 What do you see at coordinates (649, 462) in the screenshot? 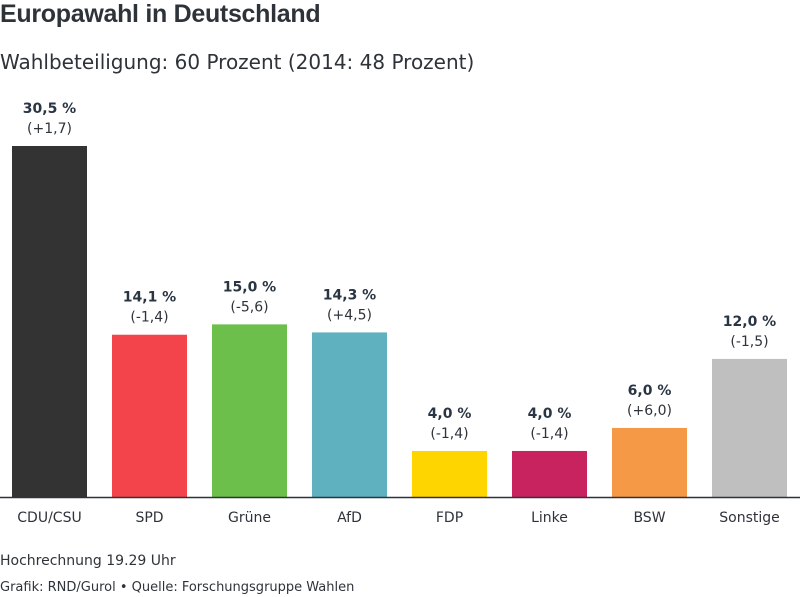
I see `bar-bsw` at bounding box center [649, 462].